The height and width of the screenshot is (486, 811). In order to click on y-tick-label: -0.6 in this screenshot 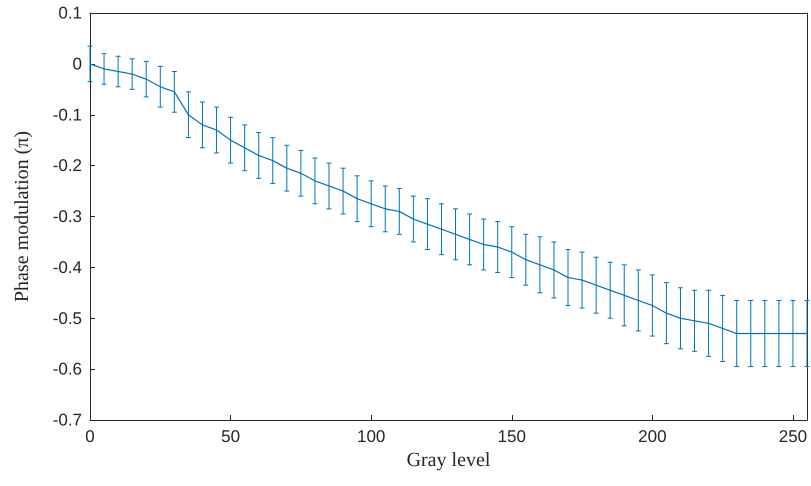, I will do `click(67, 369)`.